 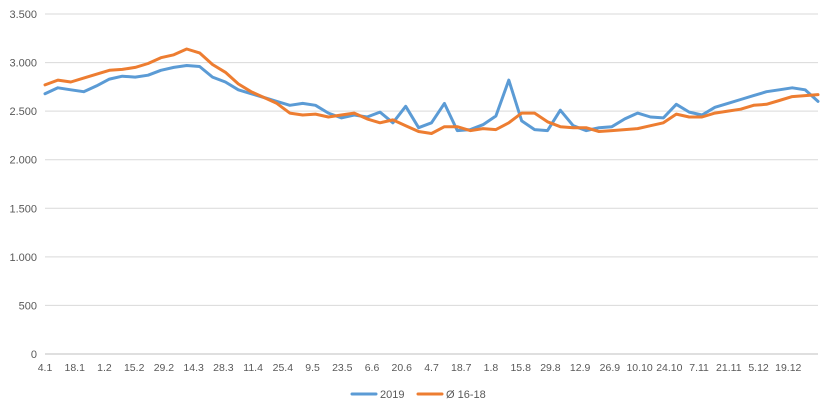 What do you see at coordinates (520, 368) in the screenshot?
I see `x-tick-label: 15.8` at bounding box center [520, 368].